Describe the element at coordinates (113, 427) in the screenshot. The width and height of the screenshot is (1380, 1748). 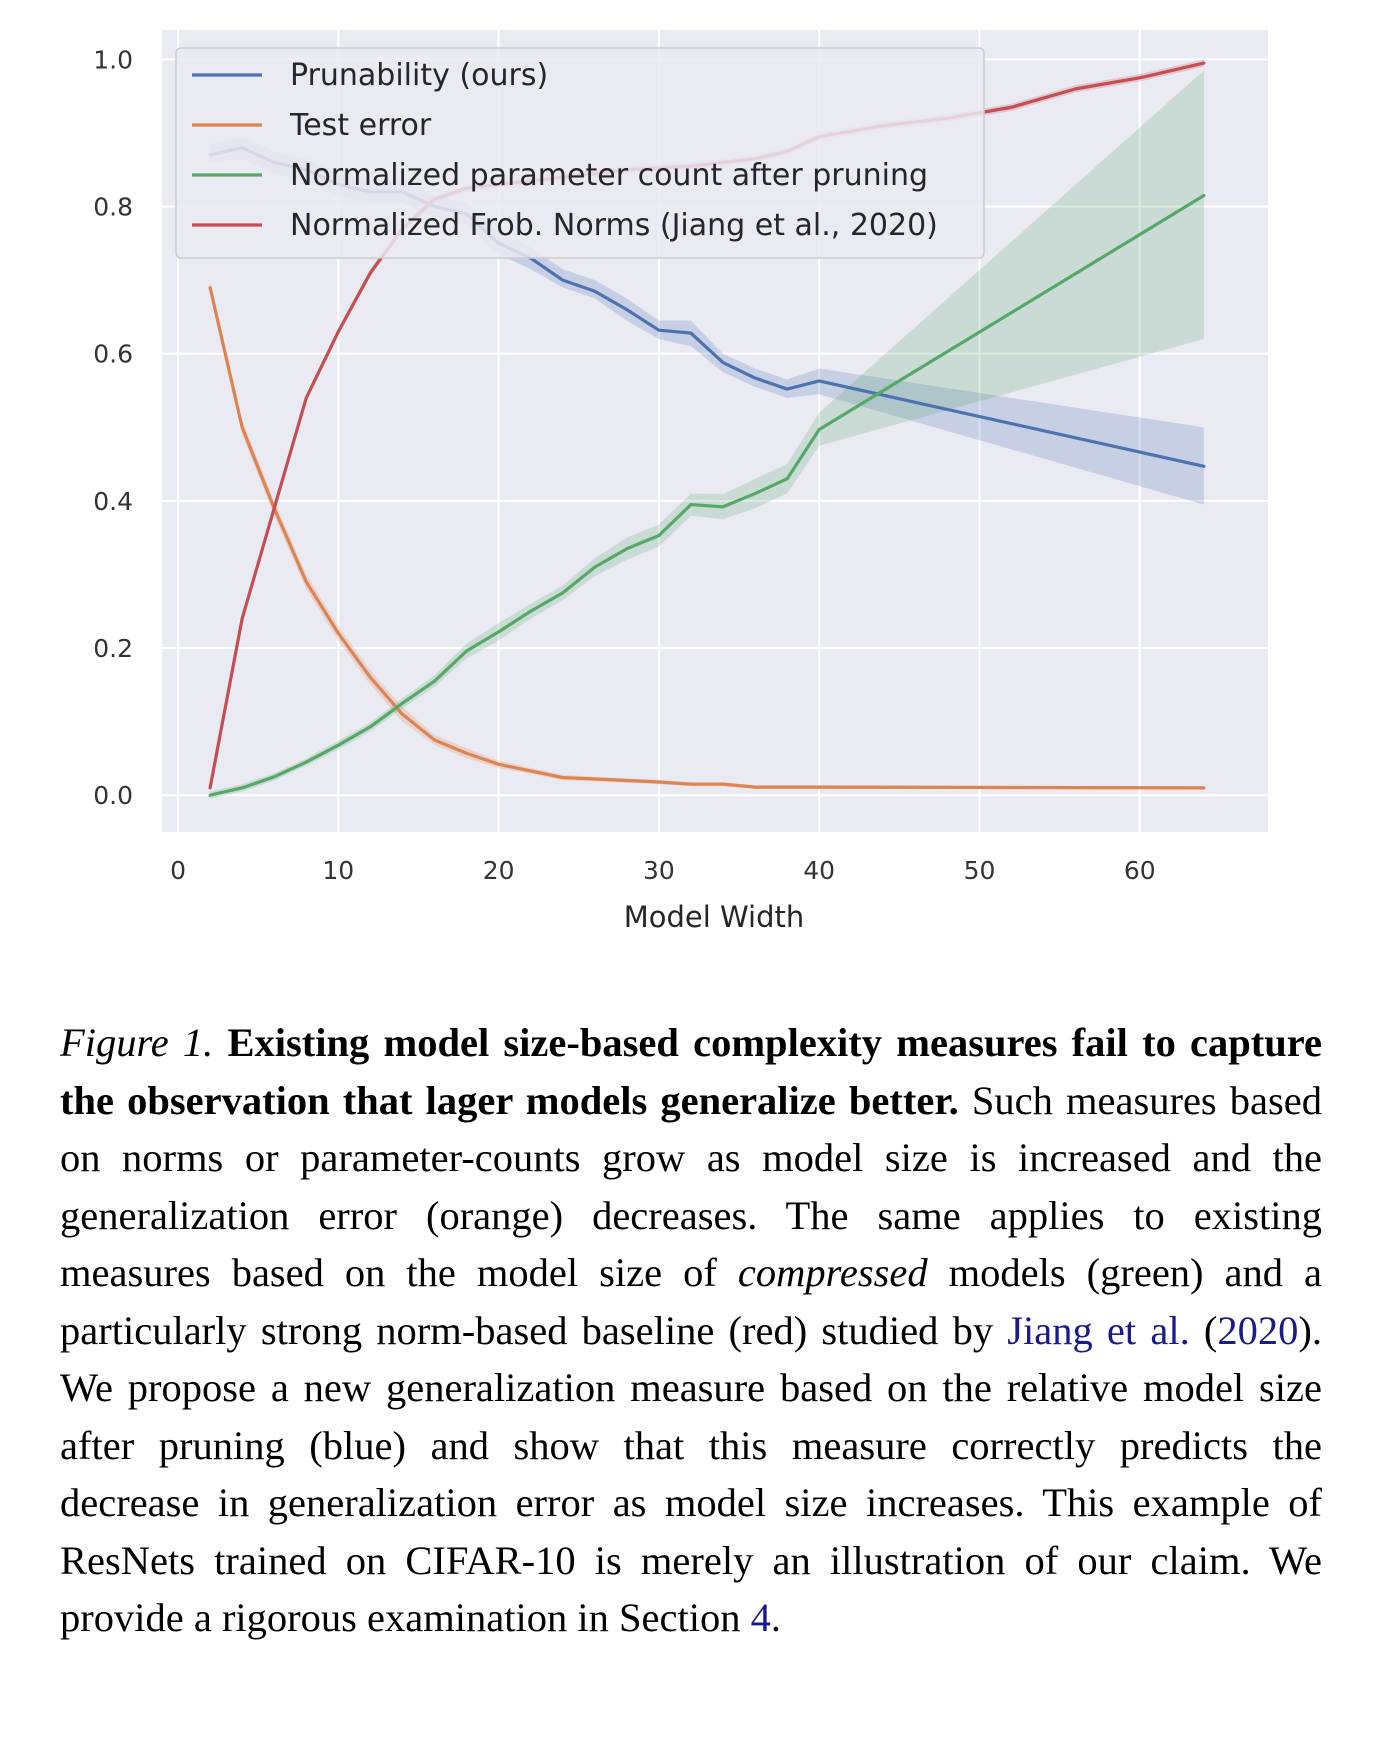
I see `y-tick-labels: 0.0 0.2 0.4 0.6 0.8 1.0` at that location.